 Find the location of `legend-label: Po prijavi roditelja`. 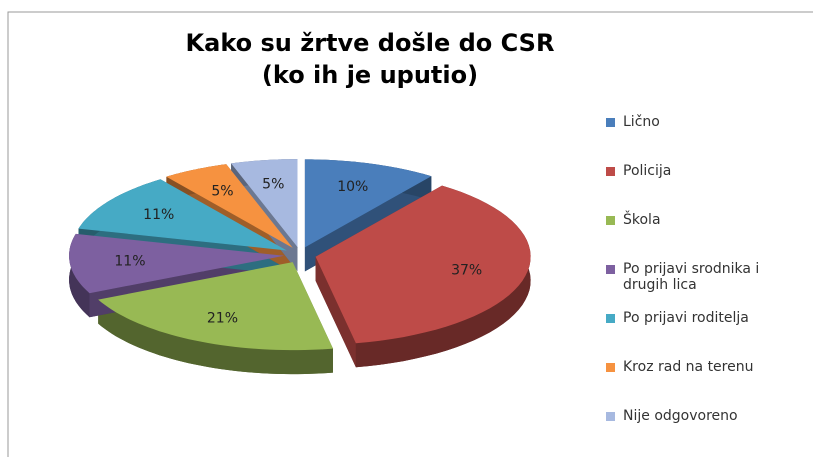

legend-label: Po prijavi roditelja is located at coordinates (686, 318).